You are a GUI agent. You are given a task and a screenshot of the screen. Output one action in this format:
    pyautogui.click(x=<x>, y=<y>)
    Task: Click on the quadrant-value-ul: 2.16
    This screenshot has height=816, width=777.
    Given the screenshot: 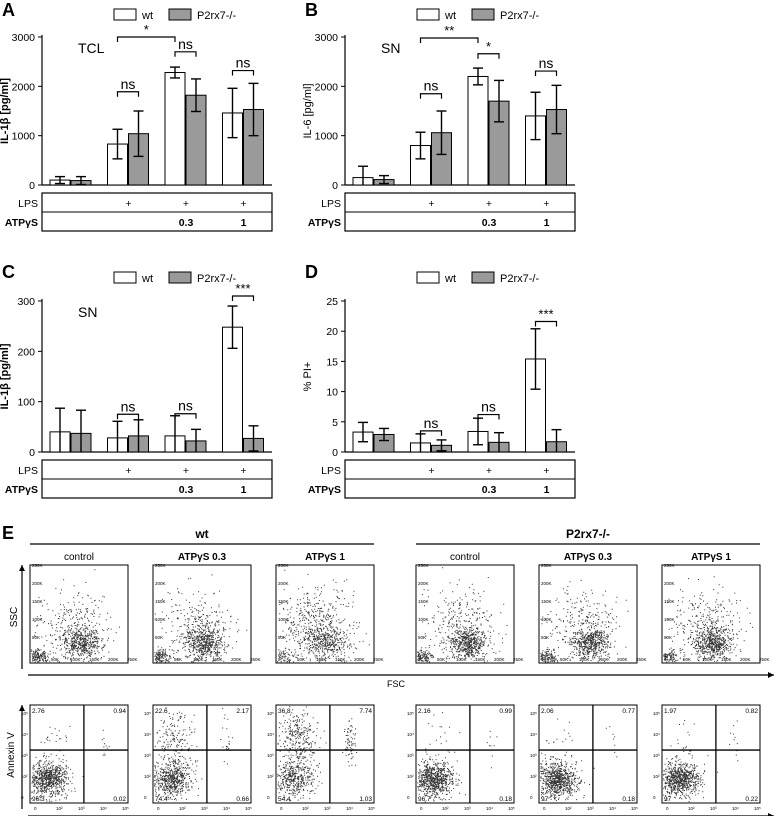 What is the action you would take?
    pyautogui.click(x=424, y=711)
    